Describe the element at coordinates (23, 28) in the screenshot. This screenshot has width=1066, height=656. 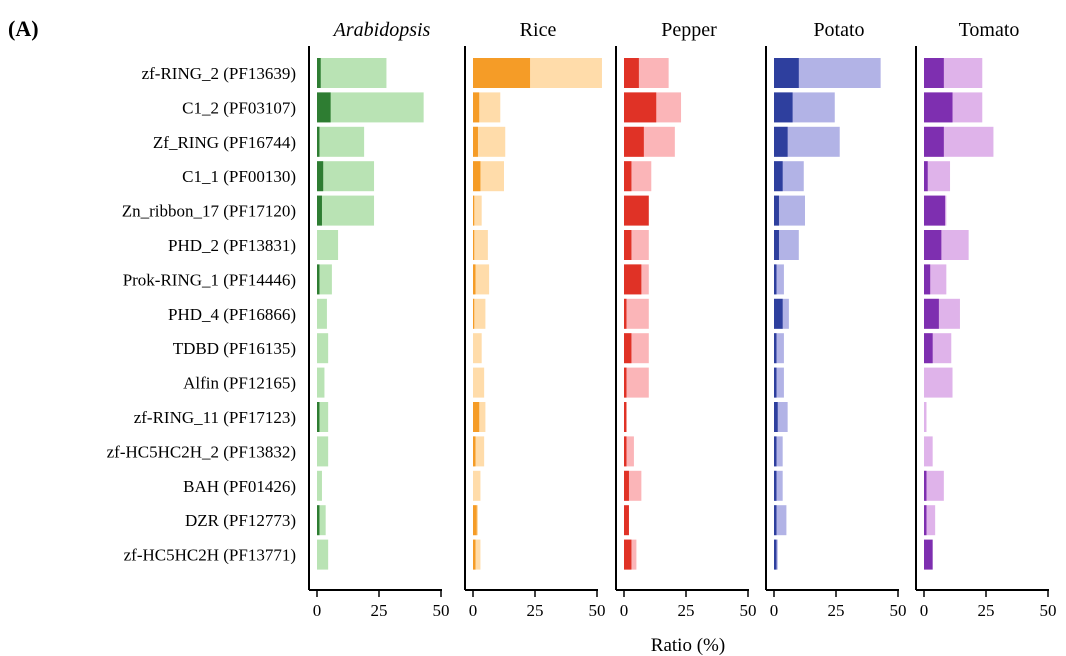
I see `figure-label: (A)` at that location.